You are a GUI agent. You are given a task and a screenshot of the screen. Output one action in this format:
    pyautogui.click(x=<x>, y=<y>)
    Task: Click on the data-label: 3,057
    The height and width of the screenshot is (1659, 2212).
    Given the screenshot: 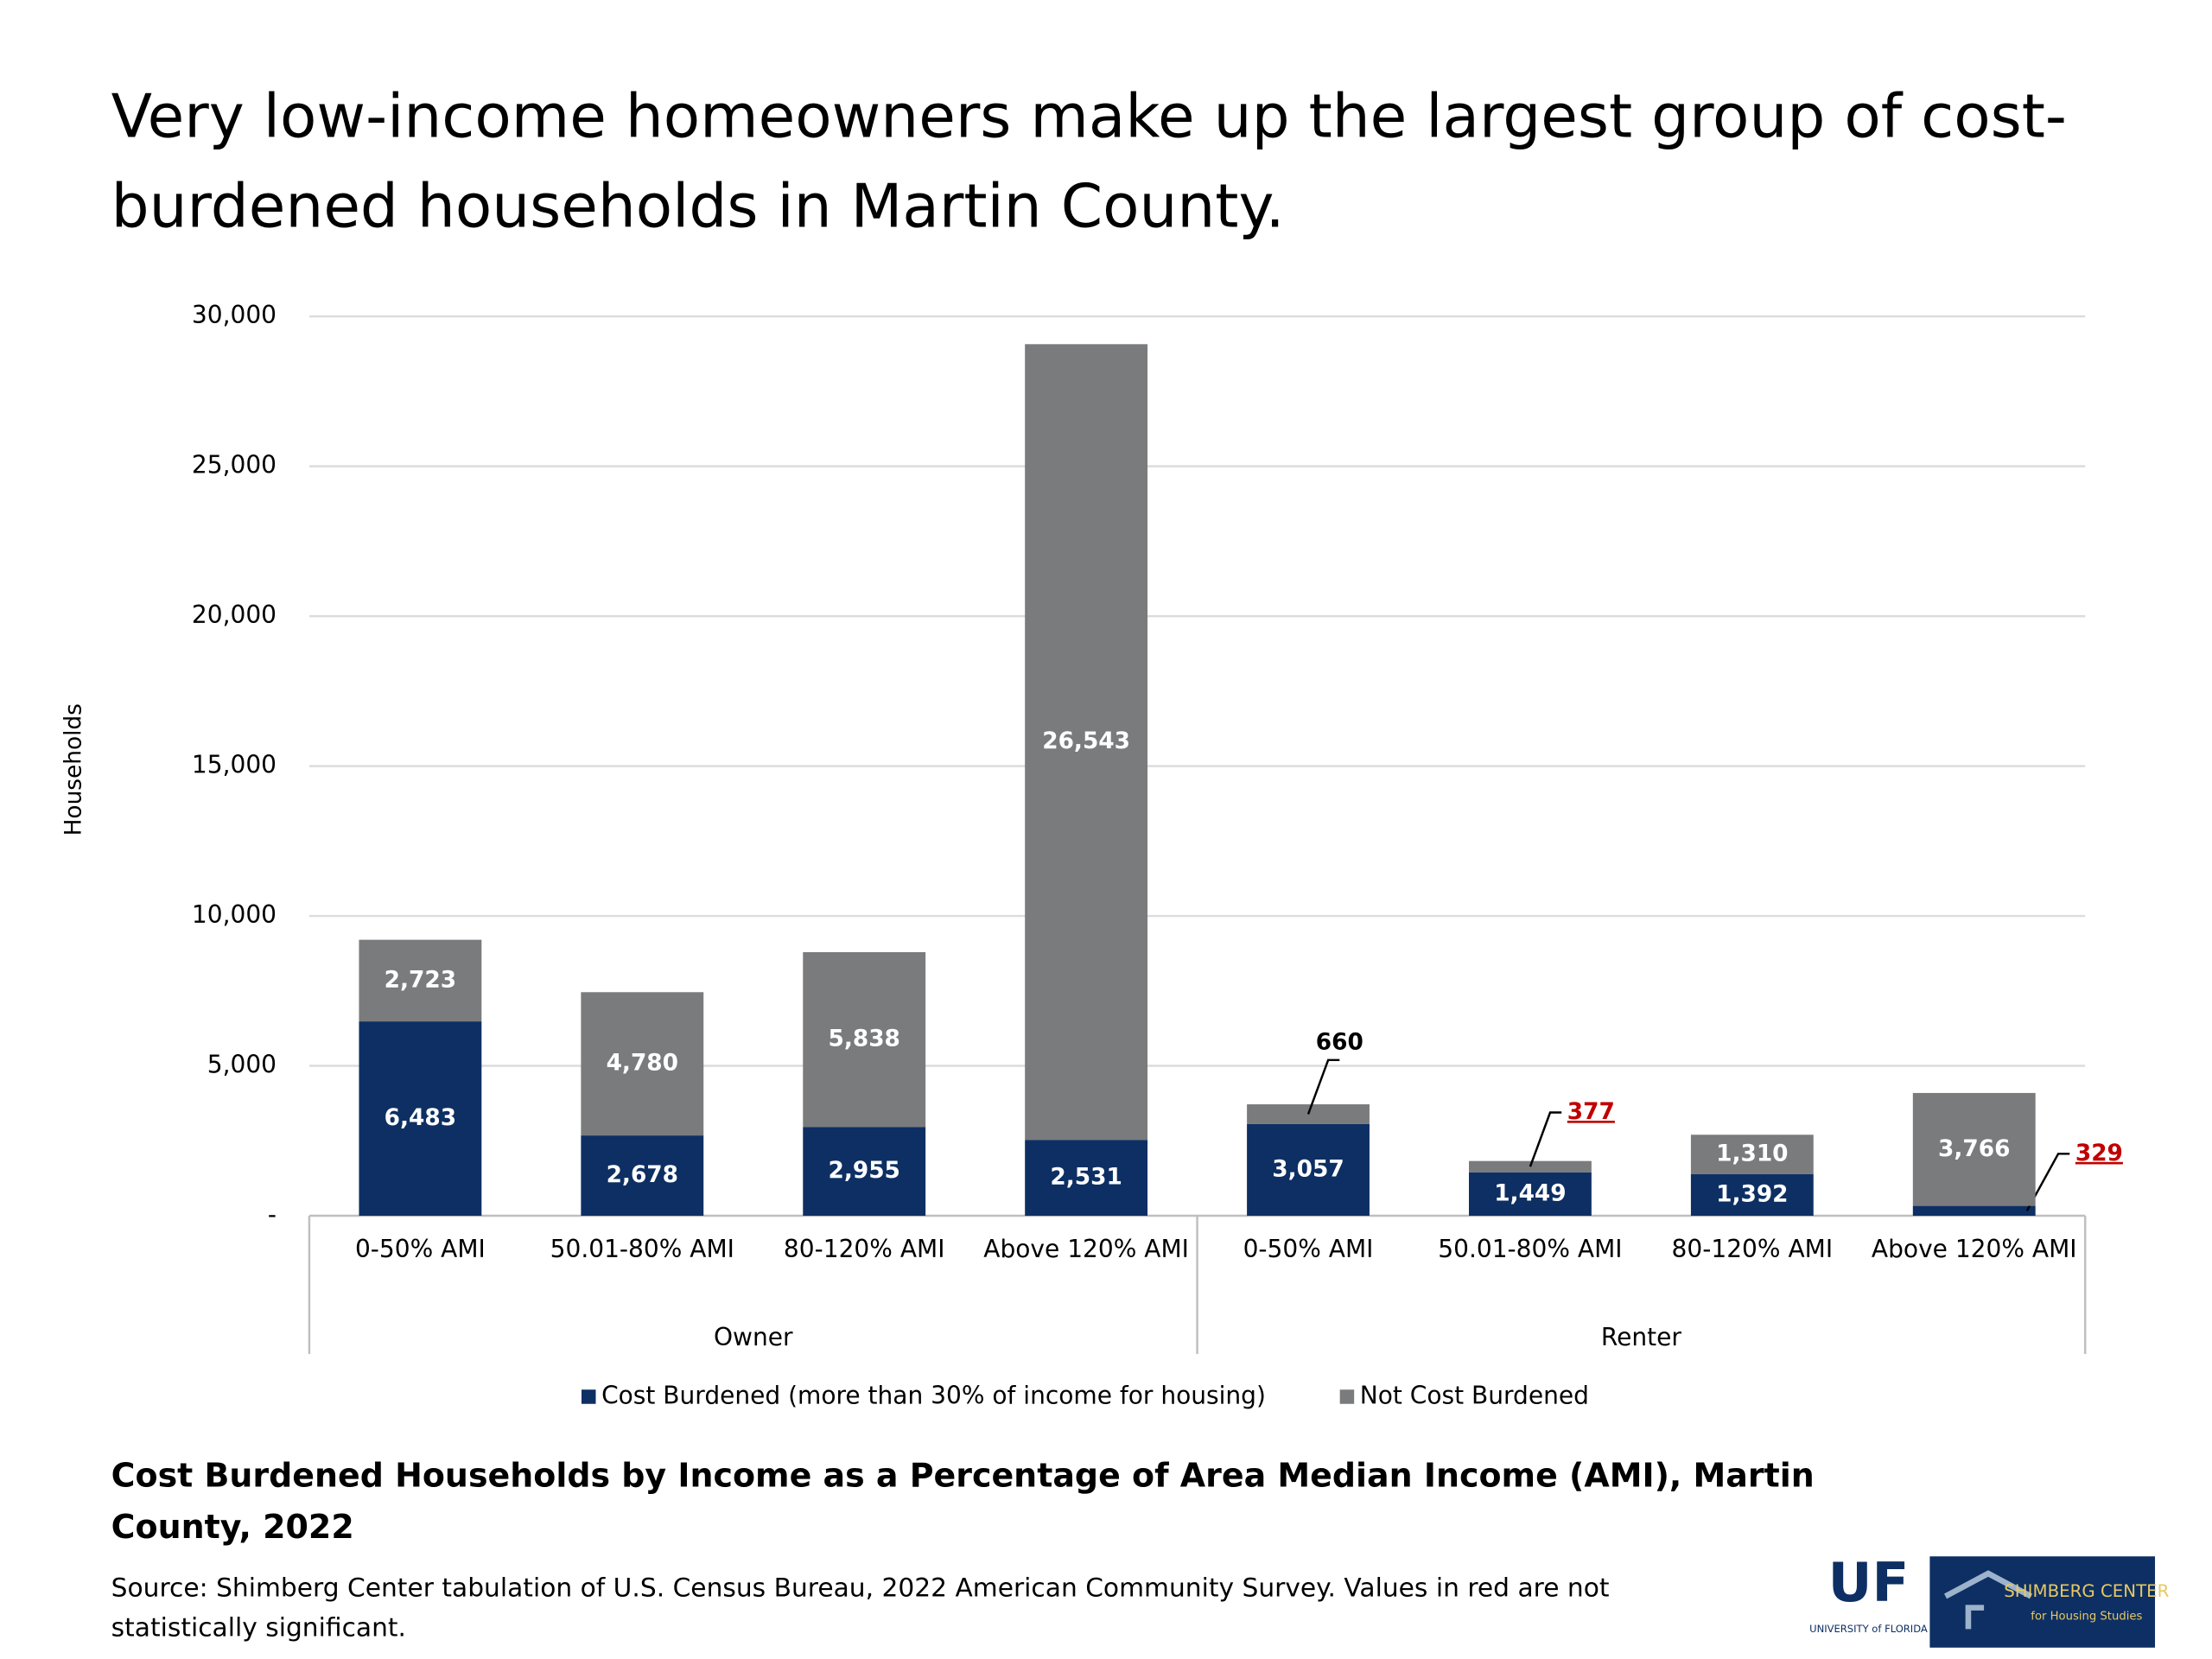 What is the action you would take?
    pyautogui.click(x=1308, y=1169)
    